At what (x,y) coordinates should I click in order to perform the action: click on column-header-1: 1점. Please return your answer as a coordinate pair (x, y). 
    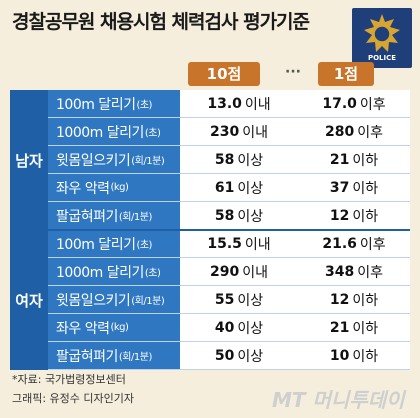
    Looking at the image, I should click on (346, 74).